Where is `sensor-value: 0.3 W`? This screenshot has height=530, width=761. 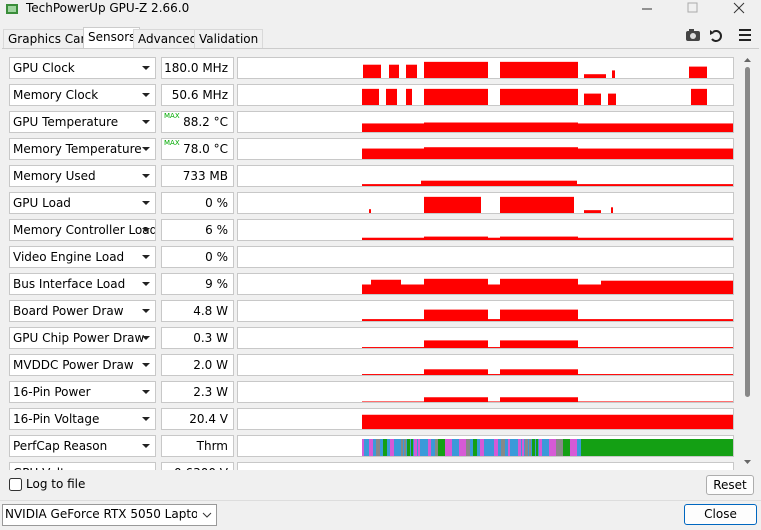 sensor-value: 0.3 W is located at coordinates (210, 338).